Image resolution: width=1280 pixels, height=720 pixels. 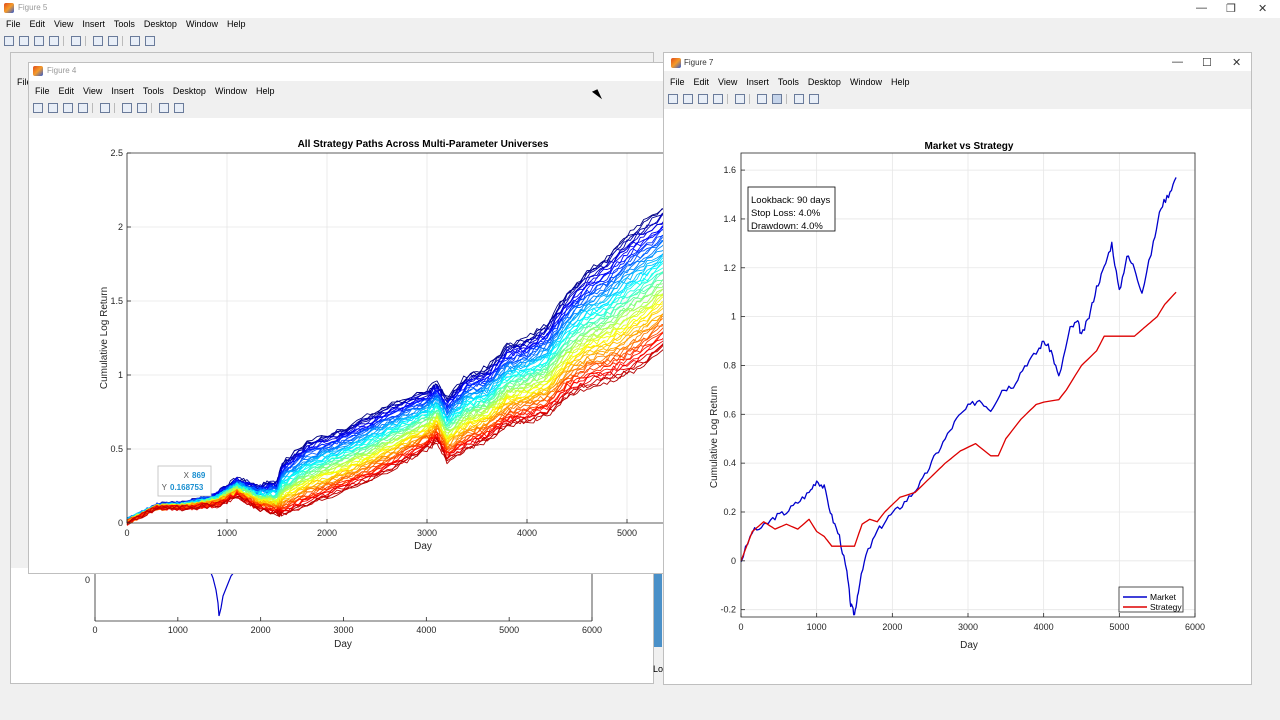 What do you see at coordinates (968, 627) in the screenshot?
I see `figure7-xtick-label: 3000` at bounding box center [968, 627].